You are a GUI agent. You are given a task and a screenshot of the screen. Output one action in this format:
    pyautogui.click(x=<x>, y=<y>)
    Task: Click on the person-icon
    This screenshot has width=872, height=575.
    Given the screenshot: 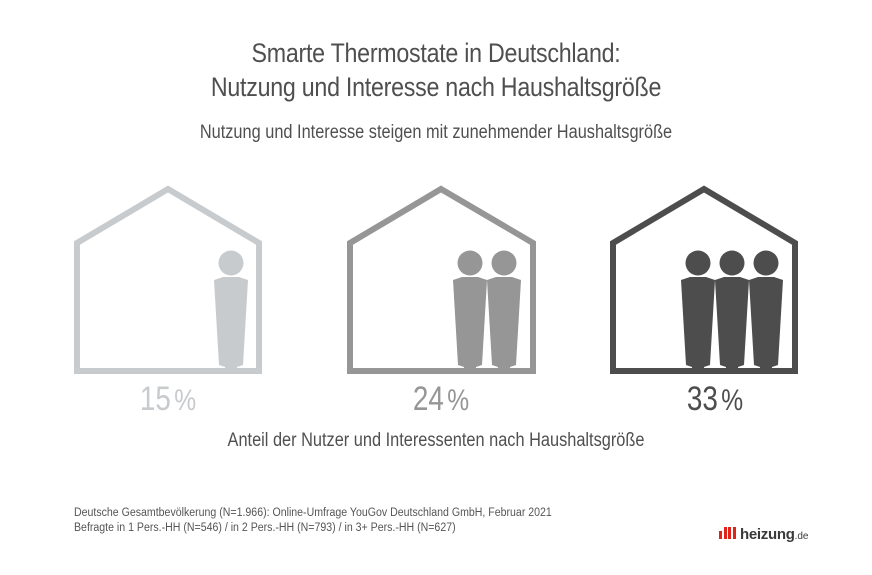 What is the action you would take?
    pyautogui.click(x=231, y=309)
    